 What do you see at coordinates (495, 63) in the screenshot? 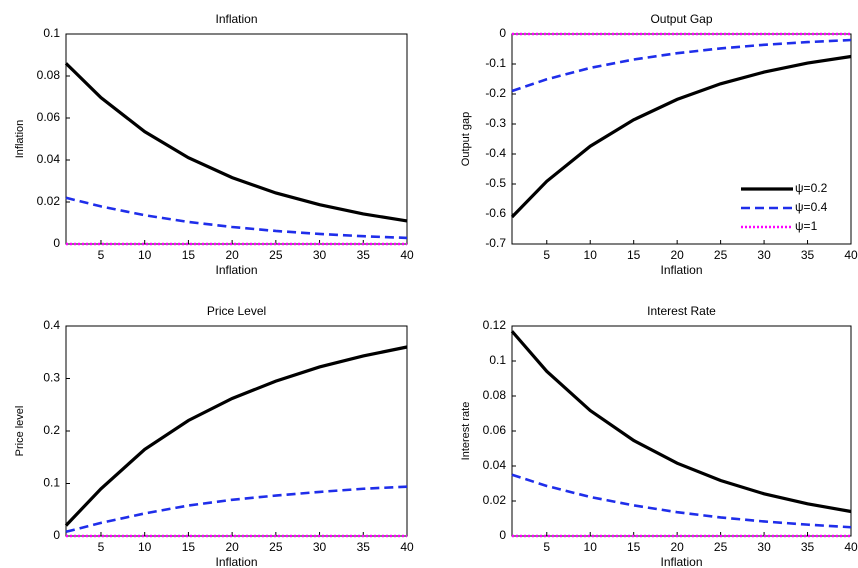
I see `y-tick-label: -0.1` at bounding box center [495, 63].